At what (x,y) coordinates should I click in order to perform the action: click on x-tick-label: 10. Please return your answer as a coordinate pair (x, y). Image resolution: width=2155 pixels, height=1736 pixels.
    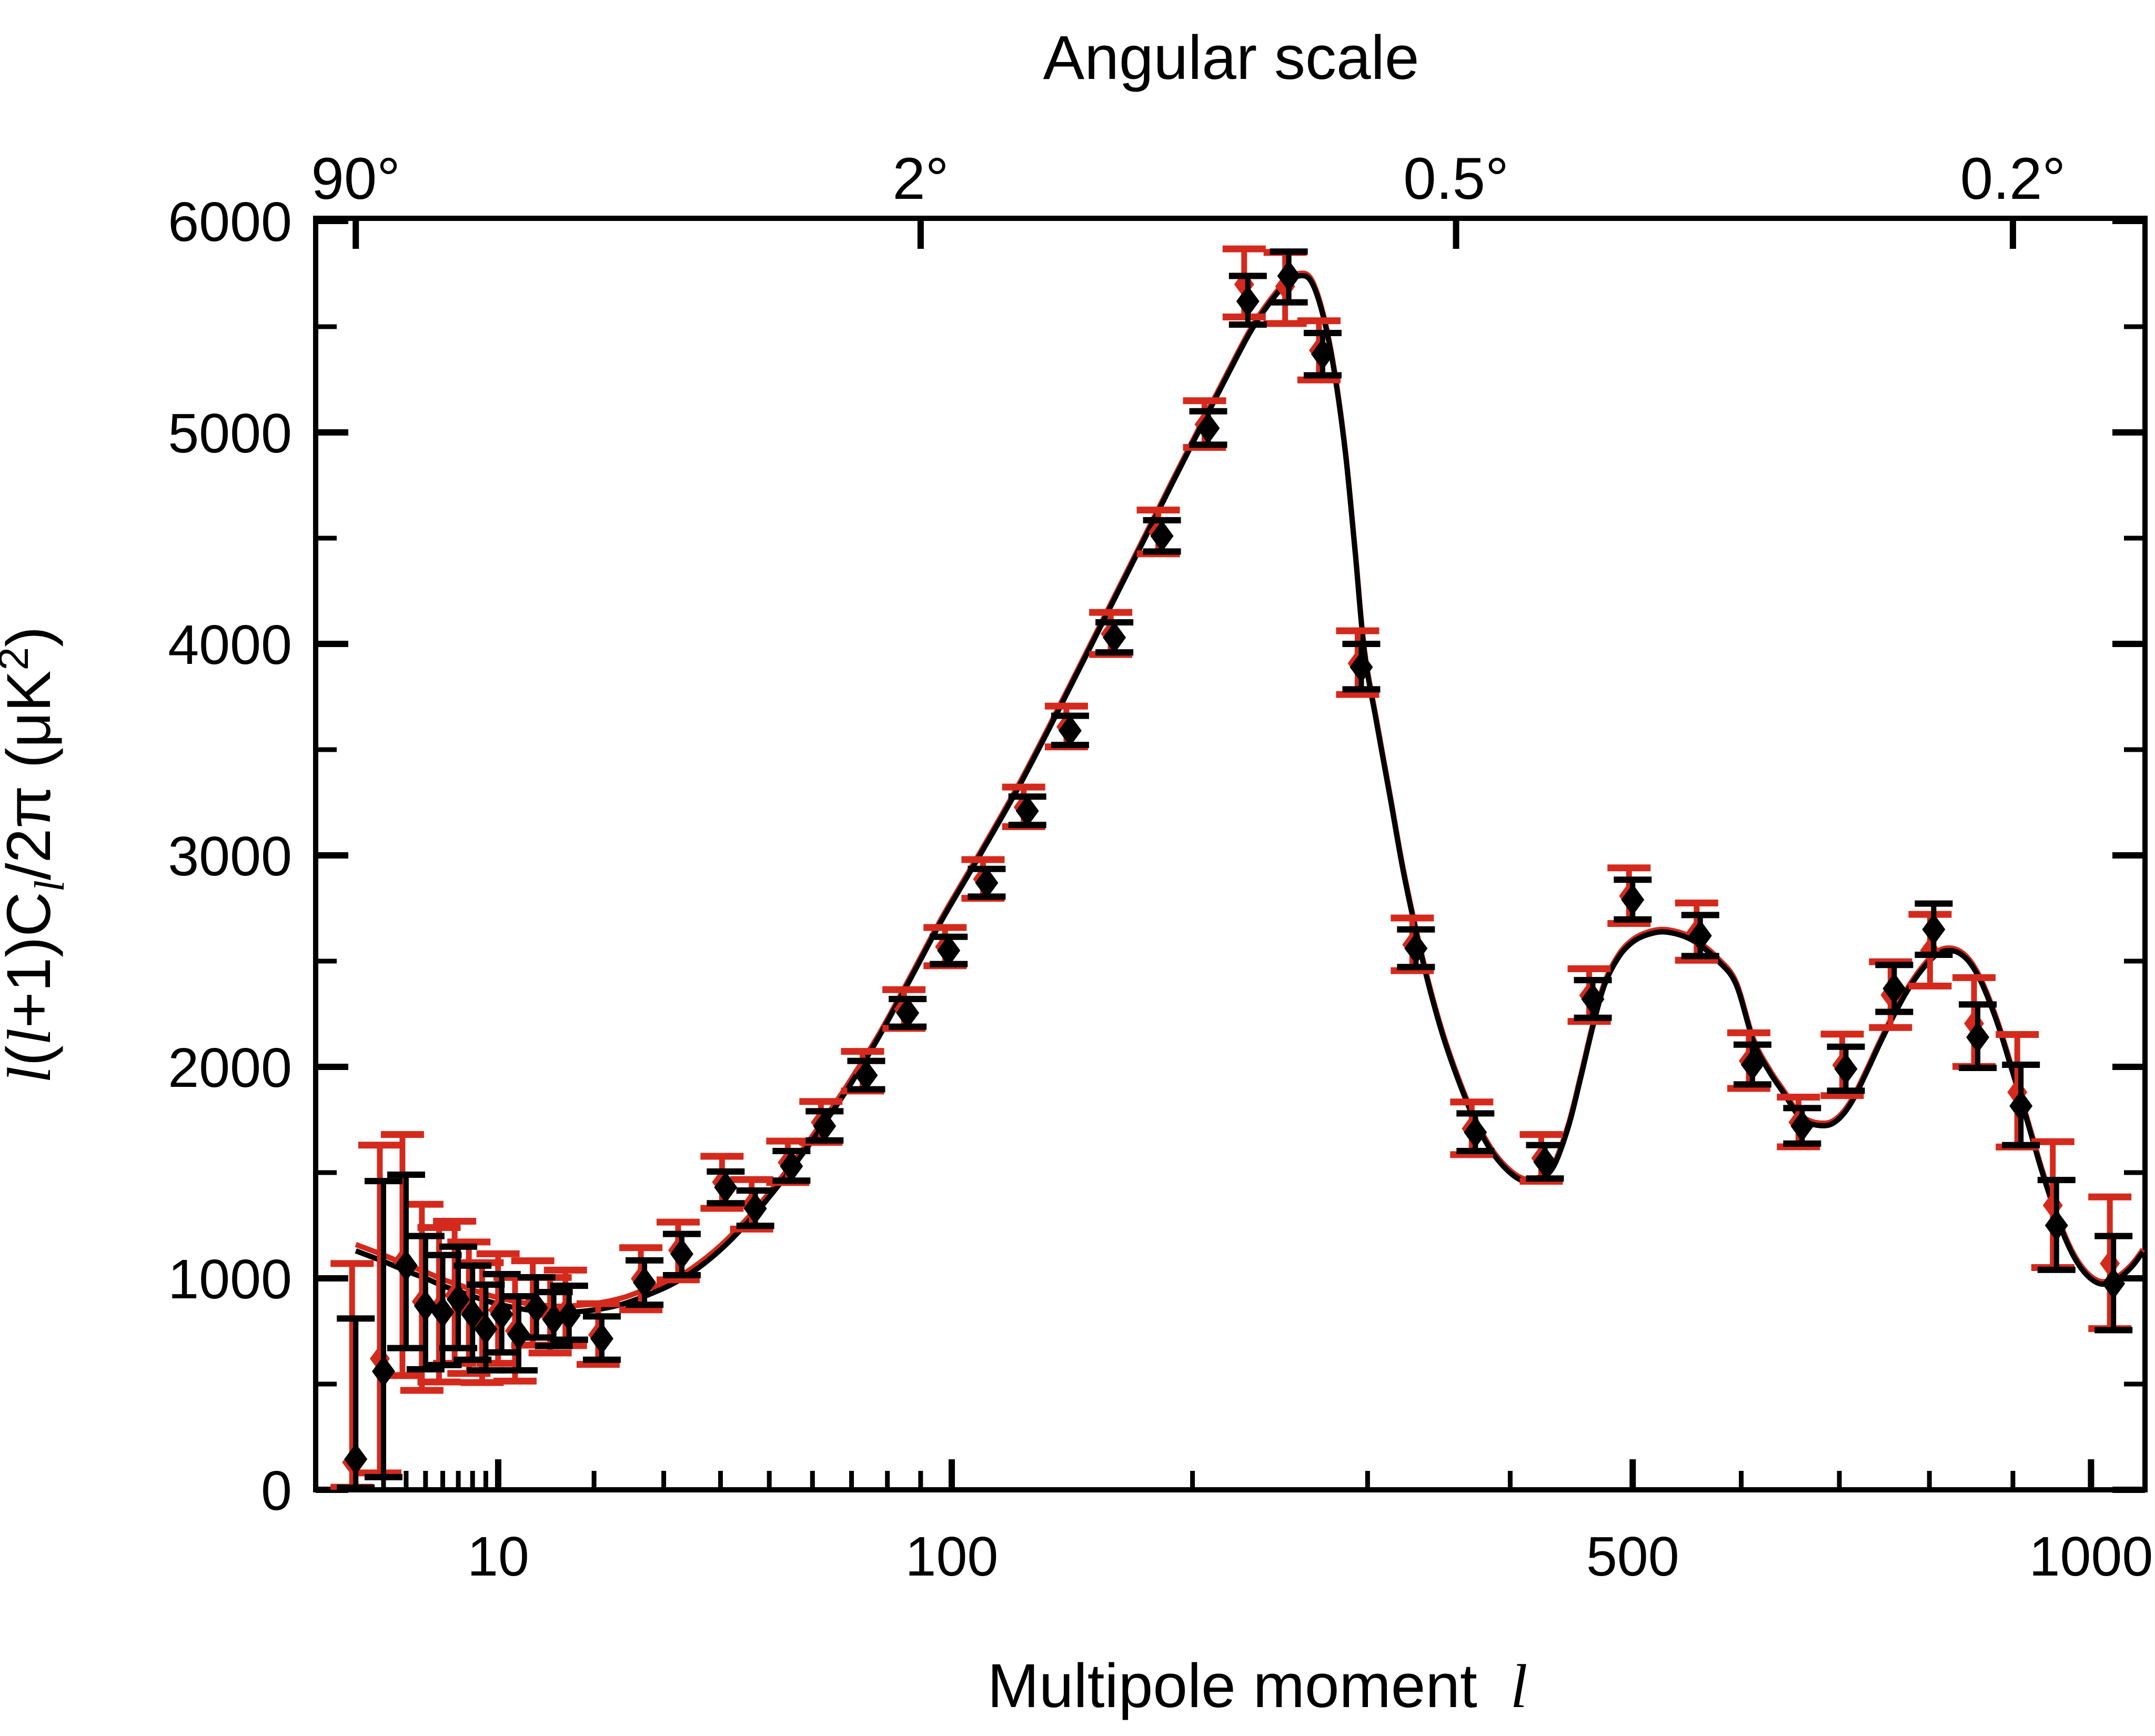
    Looking at the image, I should click on (498, 1557).